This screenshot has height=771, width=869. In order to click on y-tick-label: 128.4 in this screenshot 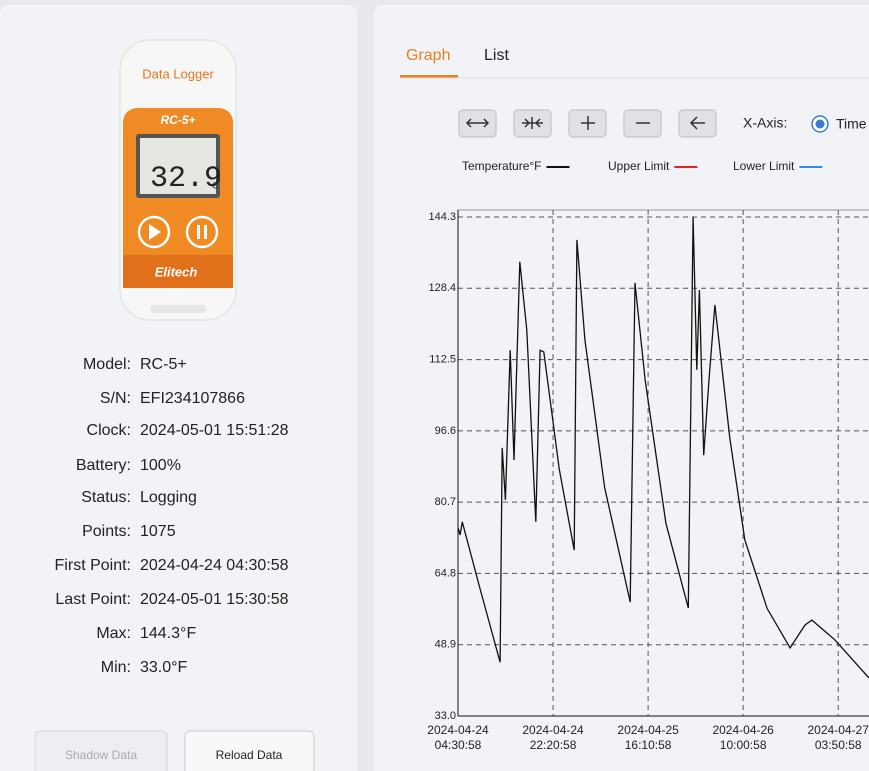, I will do `click(442, 288)`.